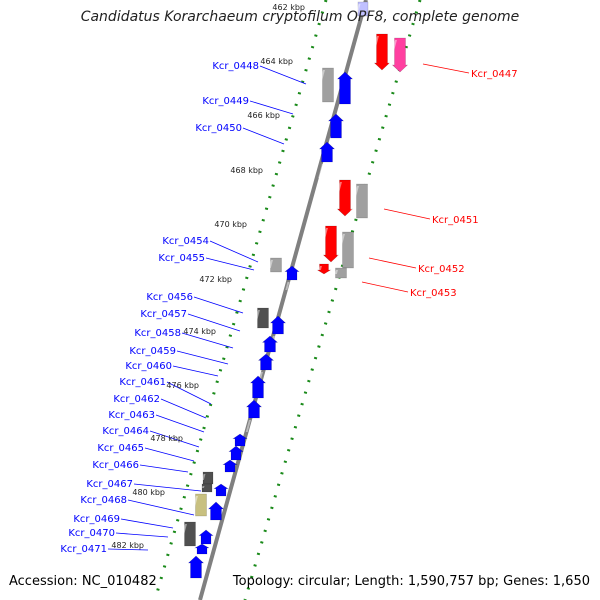  Describe the element at coordinates (339, 249) in the screenshot. I see `gene-block-grey-452-highlight` at that location.